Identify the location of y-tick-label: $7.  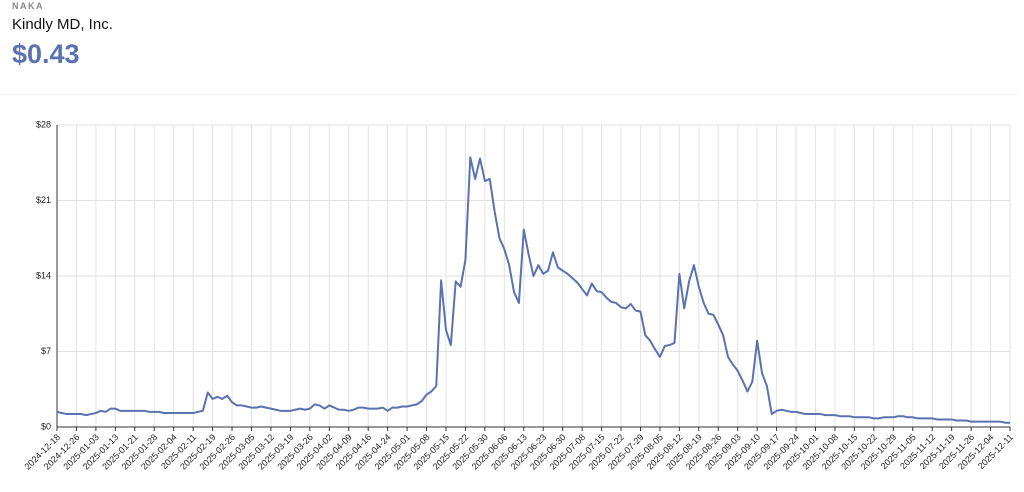
(46, 351).